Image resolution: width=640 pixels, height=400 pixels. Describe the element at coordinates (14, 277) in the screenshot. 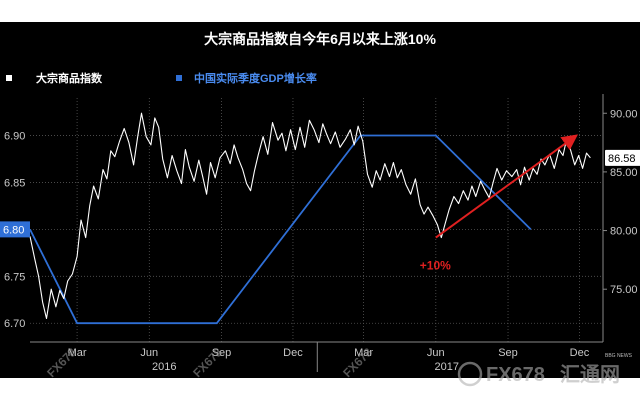

I see `left-tick-label: 6.75` at that location.